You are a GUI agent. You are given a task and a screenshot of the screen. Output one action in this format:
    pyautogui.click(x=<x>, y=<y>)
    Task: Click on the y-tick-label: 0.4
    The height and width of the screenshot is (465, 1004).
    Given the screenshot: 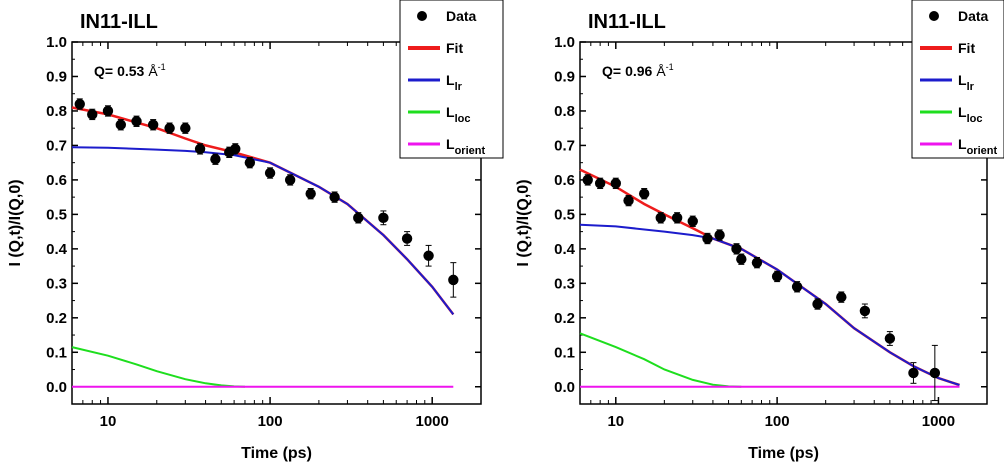 What is the action you would take?
    pyautogui.click(x=565, y=249)
    